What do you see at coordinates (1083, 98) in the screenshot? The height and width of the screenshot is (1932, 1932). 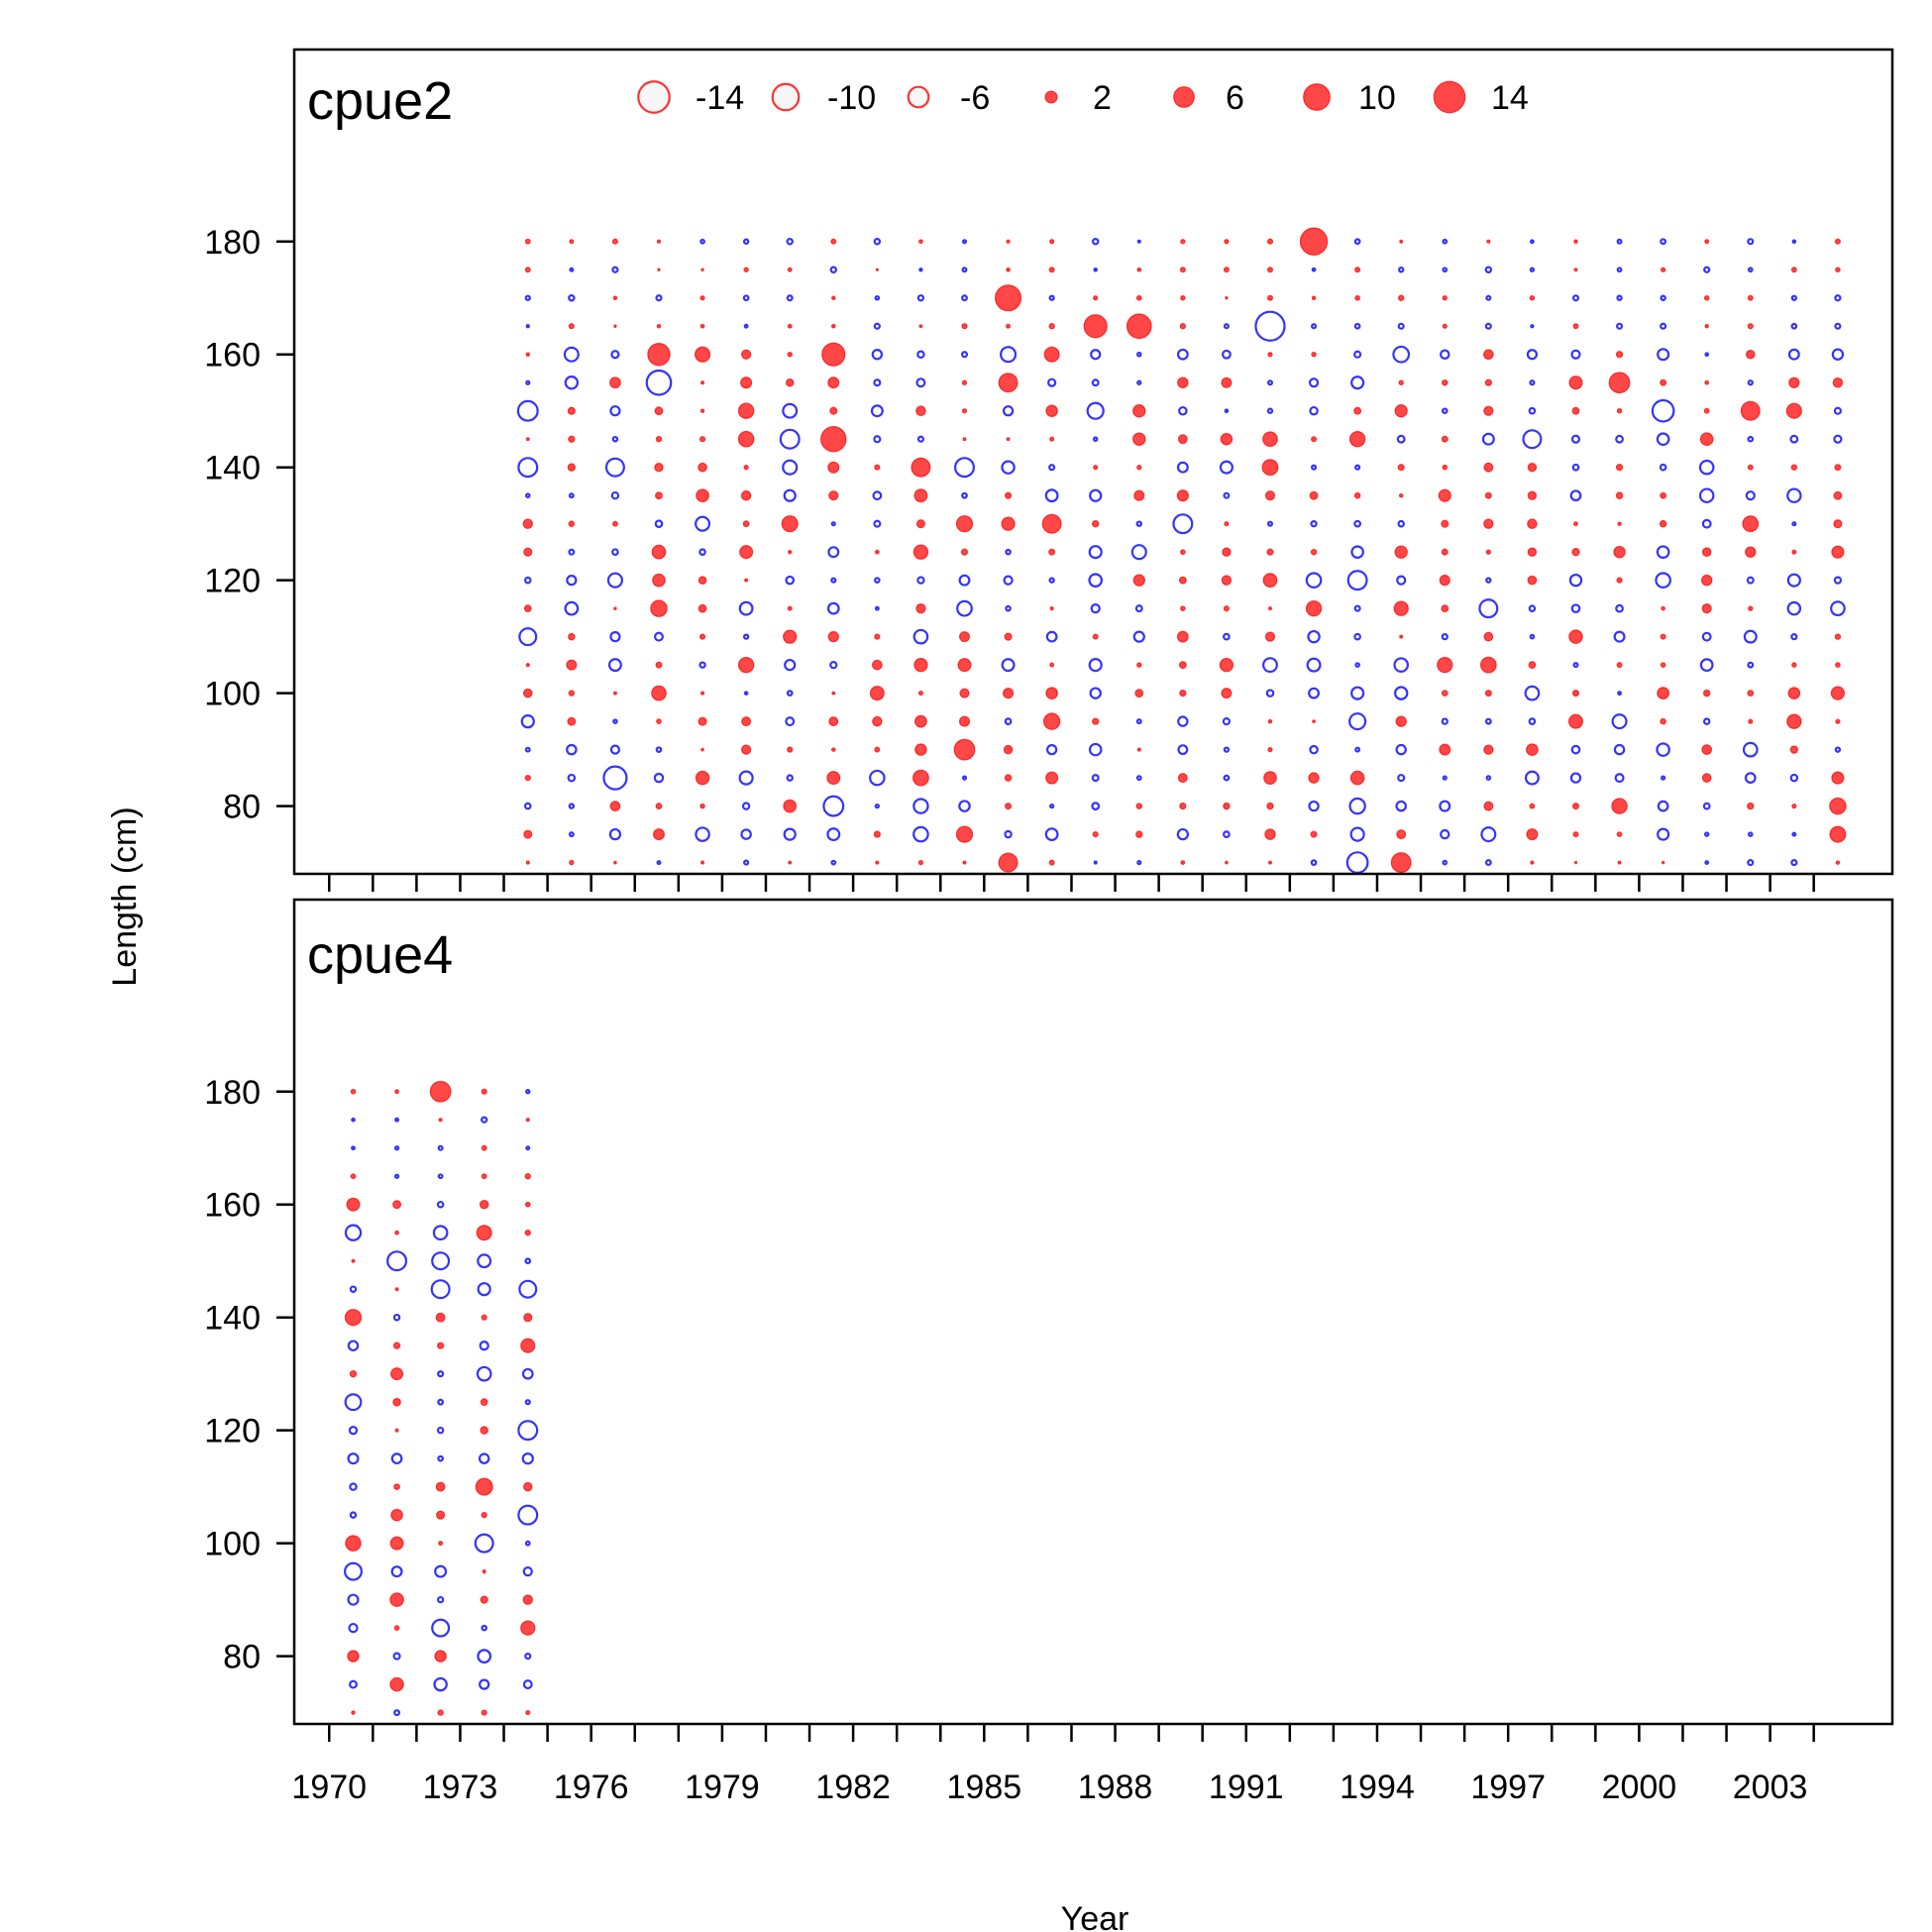 I see `legend: -14 -10 -6 2 6 10 14` at bounding box center [1083, 98].